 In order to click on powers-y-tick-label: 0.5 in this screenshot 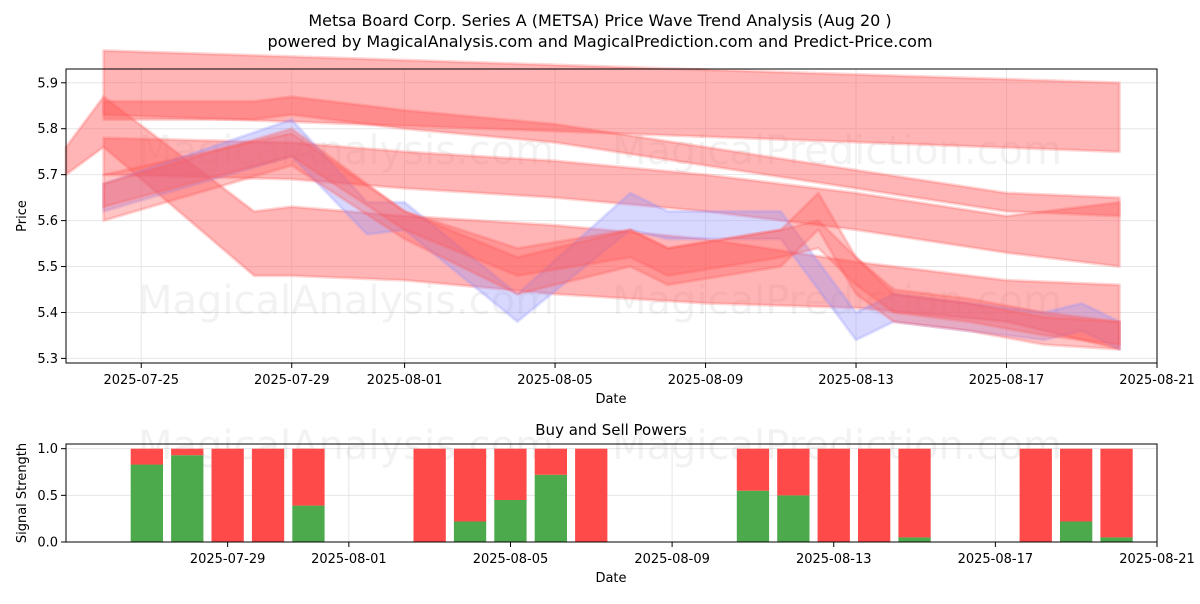, I will do `click(47, 496)`.